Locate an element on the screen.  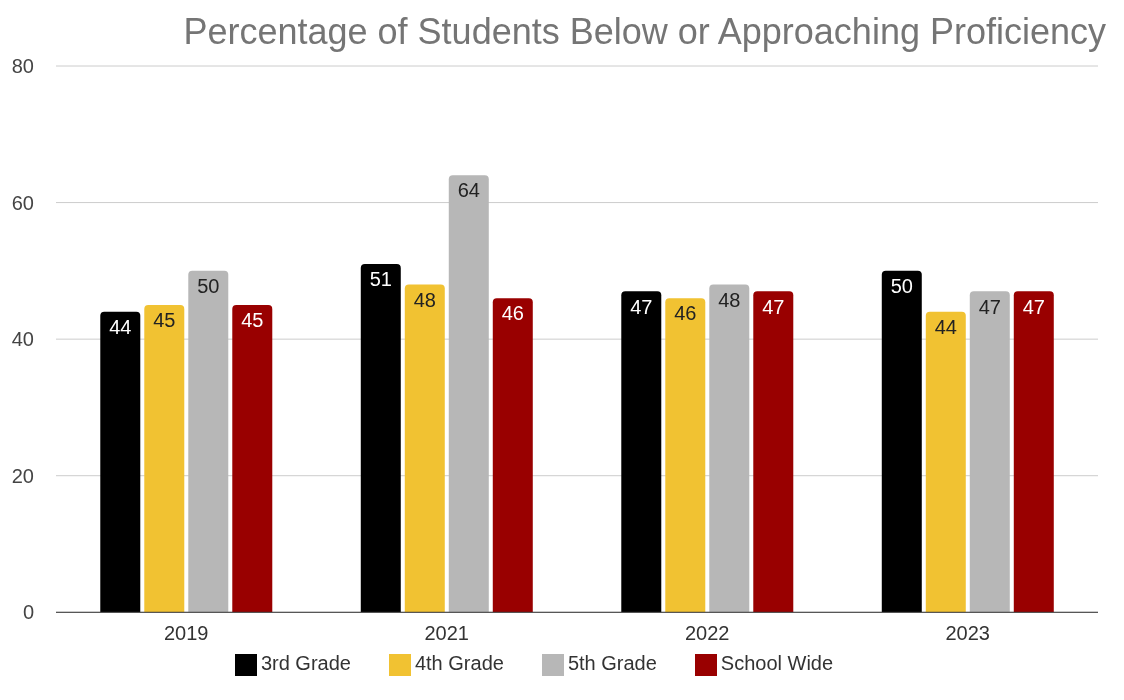
x-tick-label: 2023 is located at coordinates (967, 633).